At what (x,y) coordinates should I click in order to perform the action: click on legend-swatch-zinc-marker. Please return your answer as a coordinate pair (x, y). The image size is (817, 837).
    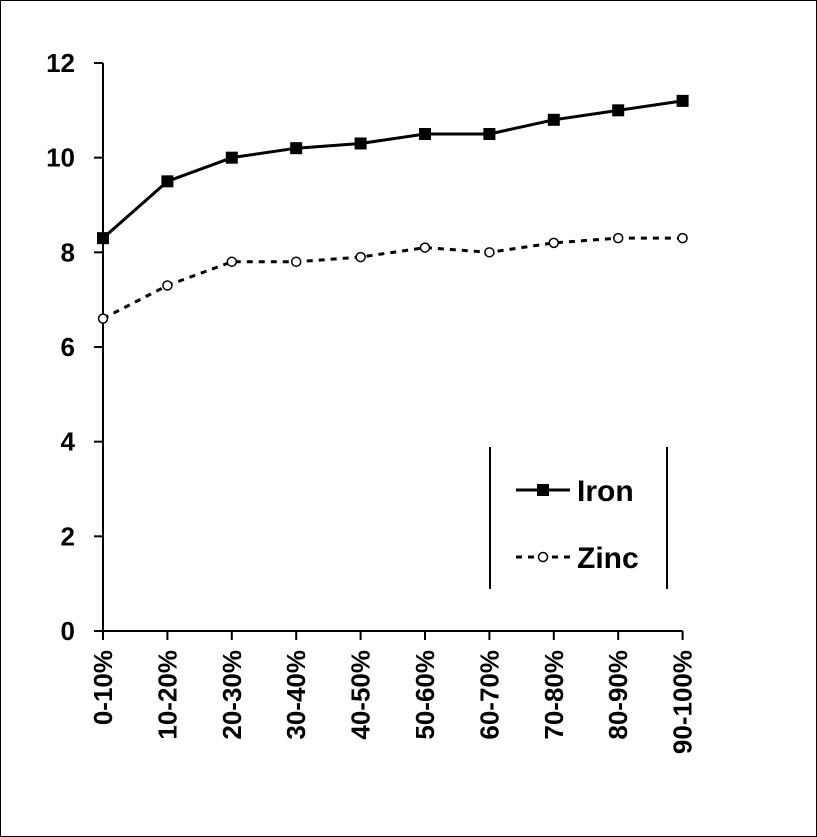
    Looking at the image, I should click on (543, 557).